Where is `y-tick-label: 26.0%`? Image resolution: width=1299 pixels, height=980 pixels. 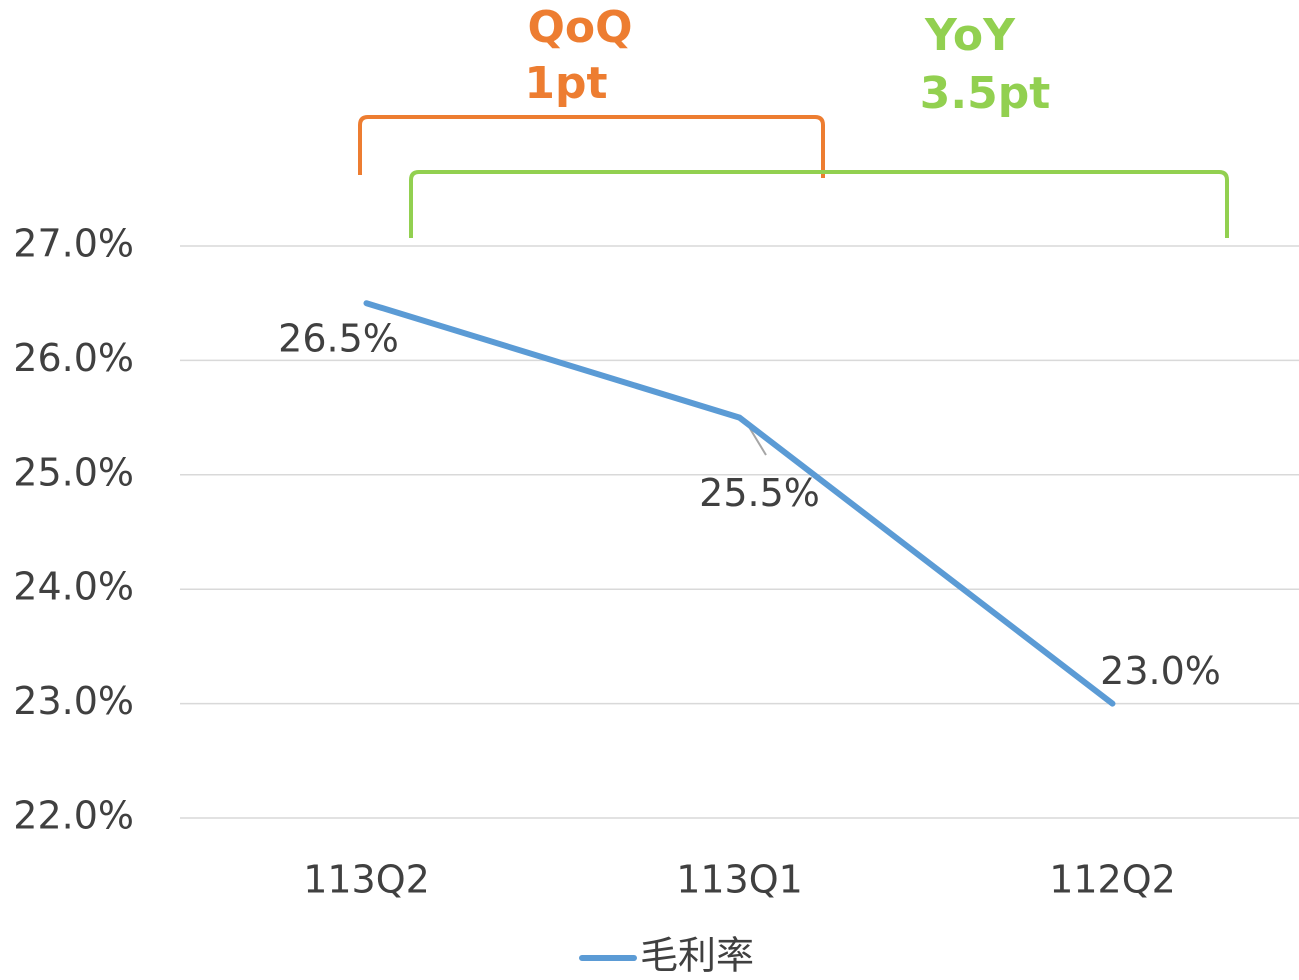 y-tick-label: 26.0% is located at coordinates (73, 358).